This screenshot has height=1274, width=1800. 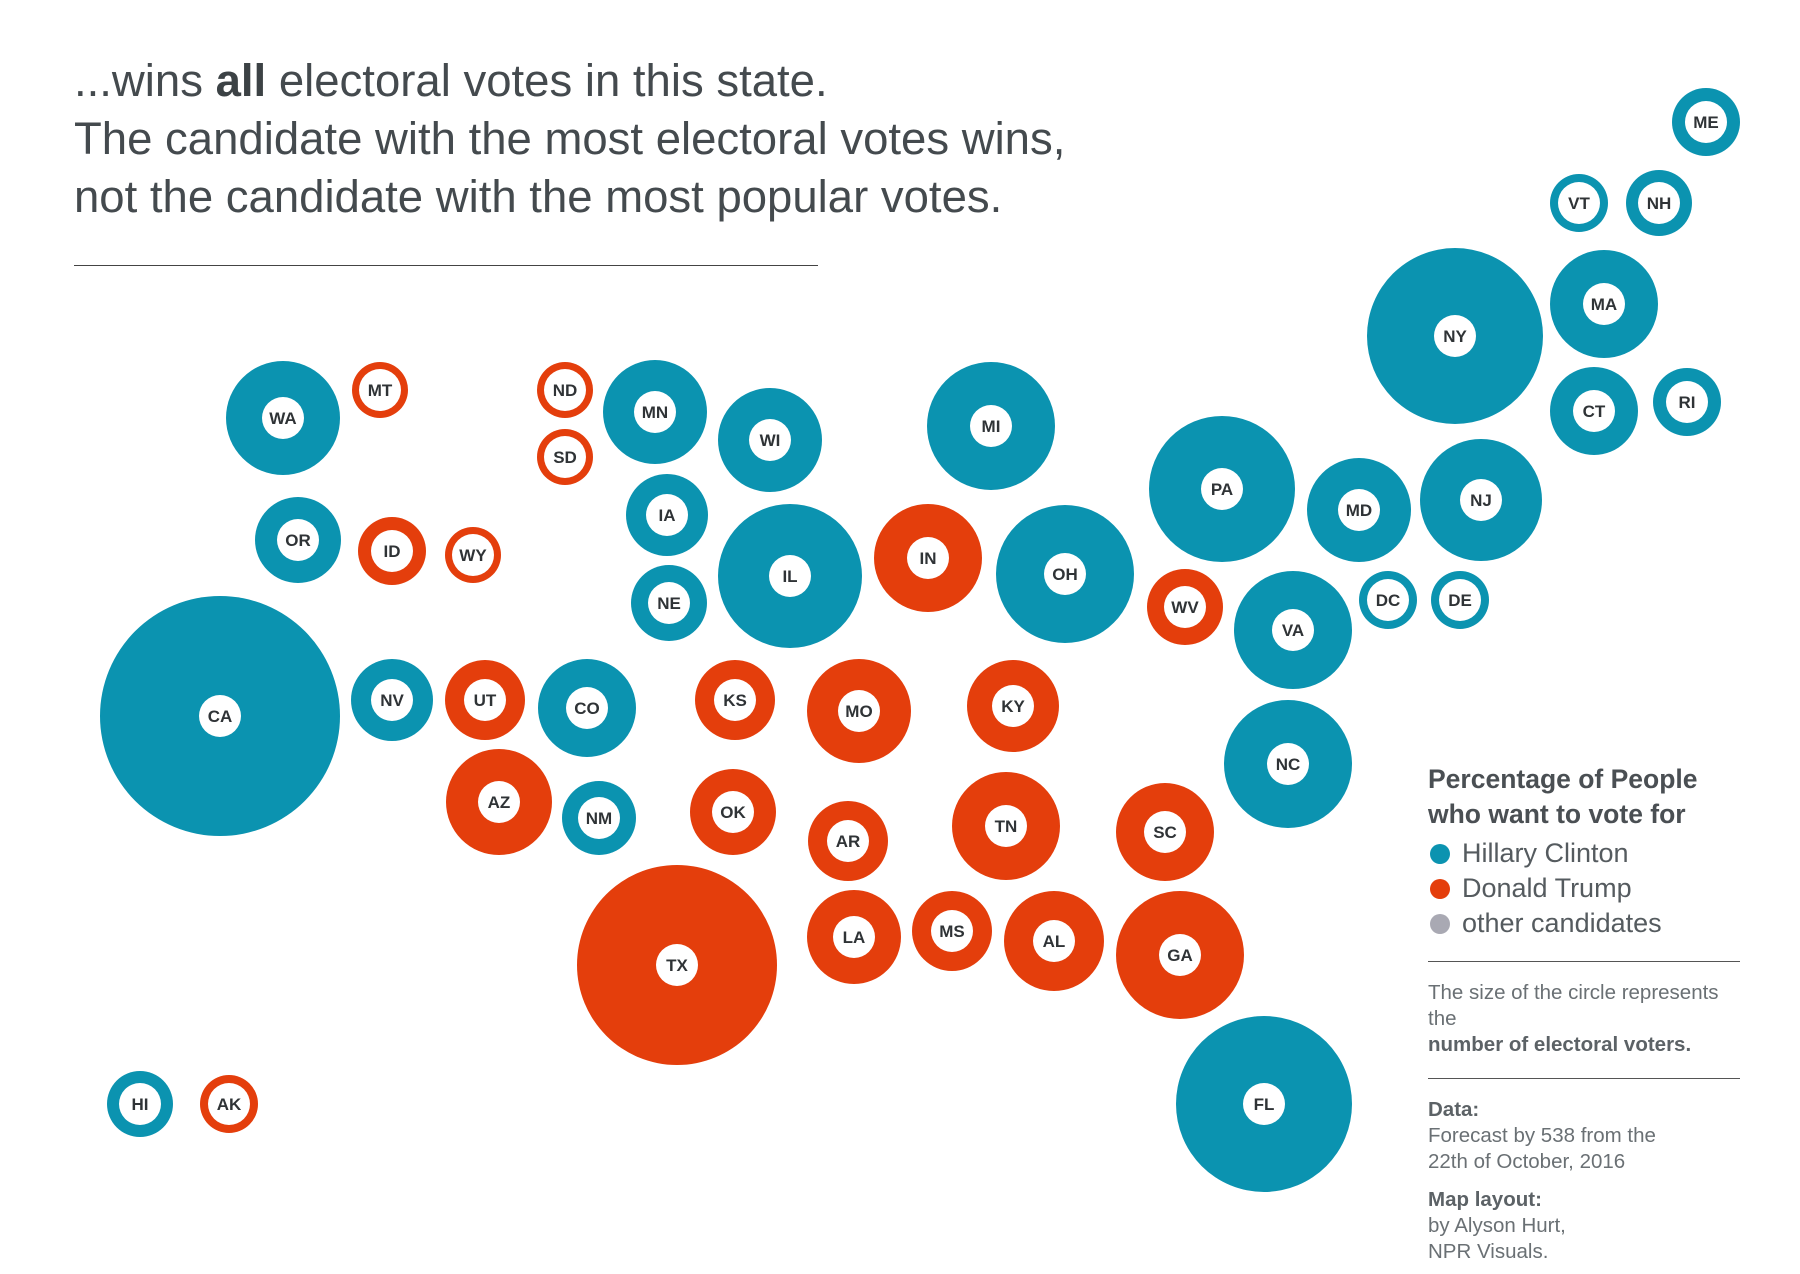 I want to click on state-label-bg-sc, so click(x=1165, y=832).